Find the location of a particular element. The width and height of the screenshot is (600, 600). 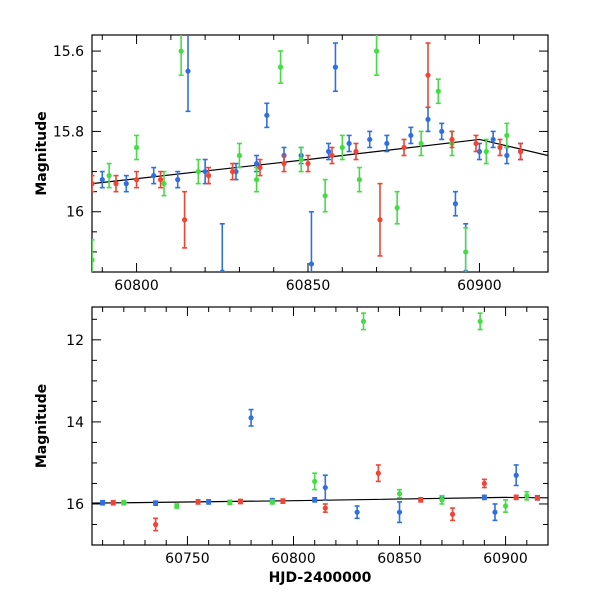

x-axis-label: HJD-2400000 is located at coordinates (320, 578).